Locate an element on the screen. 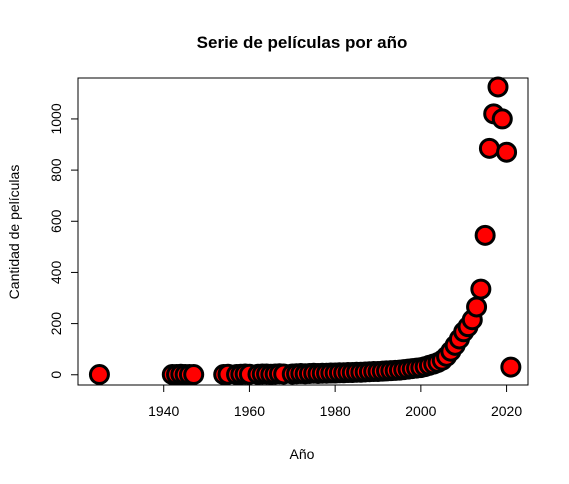  x-tick-label: 1940 is located at coordinates (163, 411).